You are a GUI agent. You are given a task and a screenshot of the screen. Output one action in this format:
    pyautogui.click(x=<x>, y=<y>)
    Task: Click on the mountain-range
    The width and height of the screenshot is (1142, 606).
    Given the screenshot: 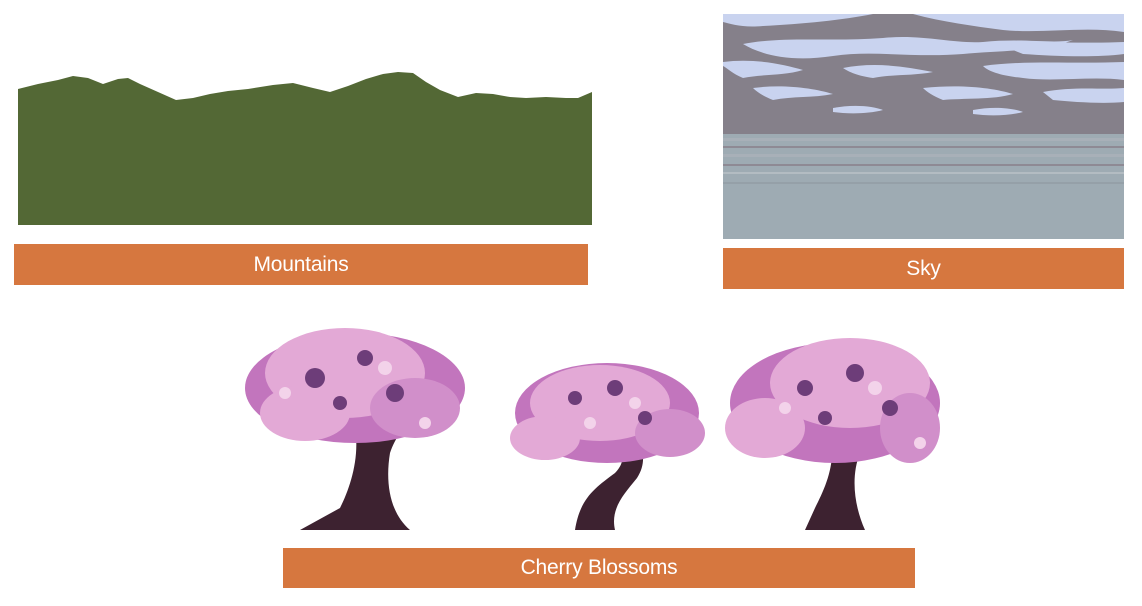 What is the action you would take?
    pyautogui.click(x=305, y=148)
    